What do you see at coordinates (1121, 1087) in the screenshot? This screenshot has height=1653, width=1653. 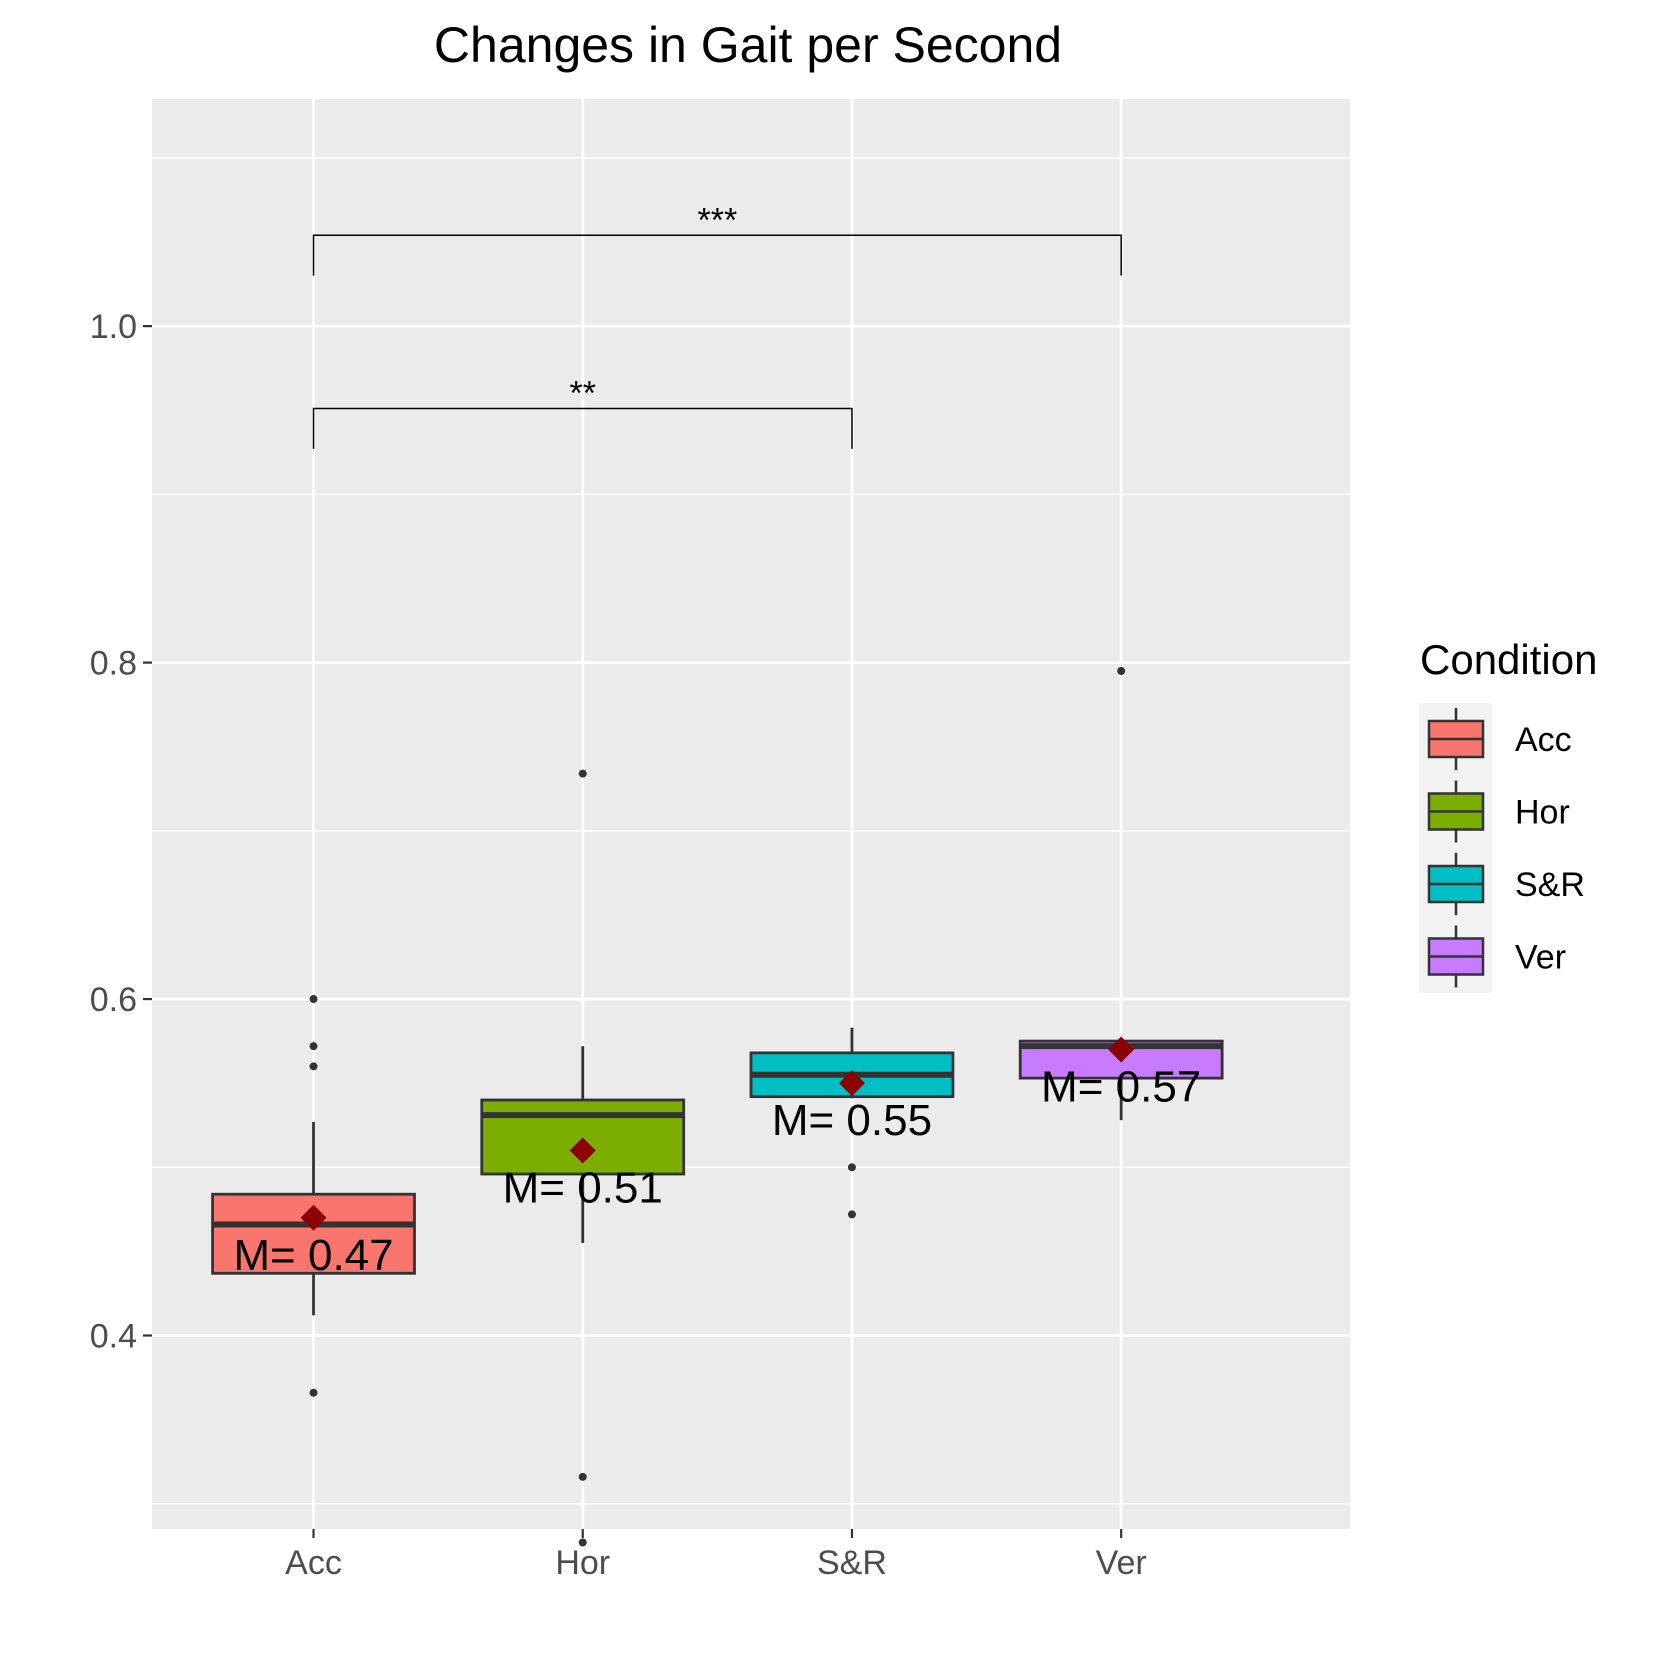 I see `mean-label: M= 0.57` at bounding box center [1121, 1087].